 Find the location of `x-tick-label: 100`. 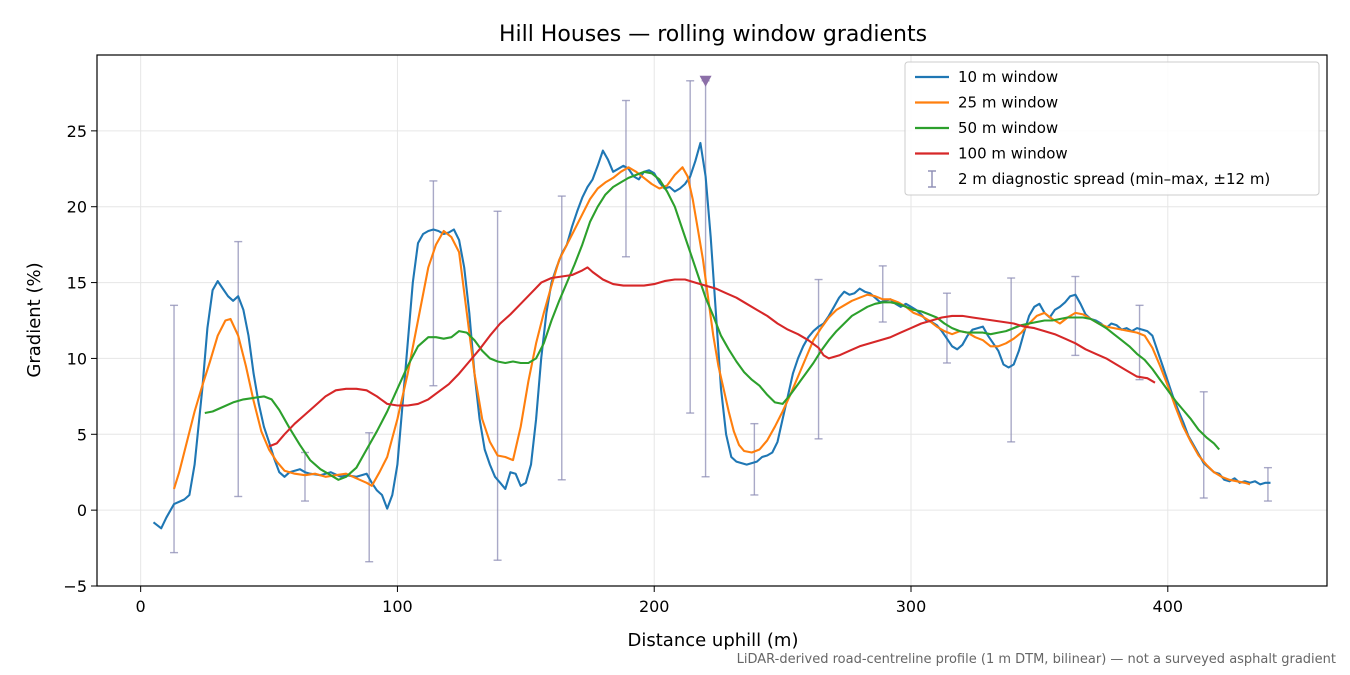

x-tick-label: 100 is located at coordinates (397, 606).